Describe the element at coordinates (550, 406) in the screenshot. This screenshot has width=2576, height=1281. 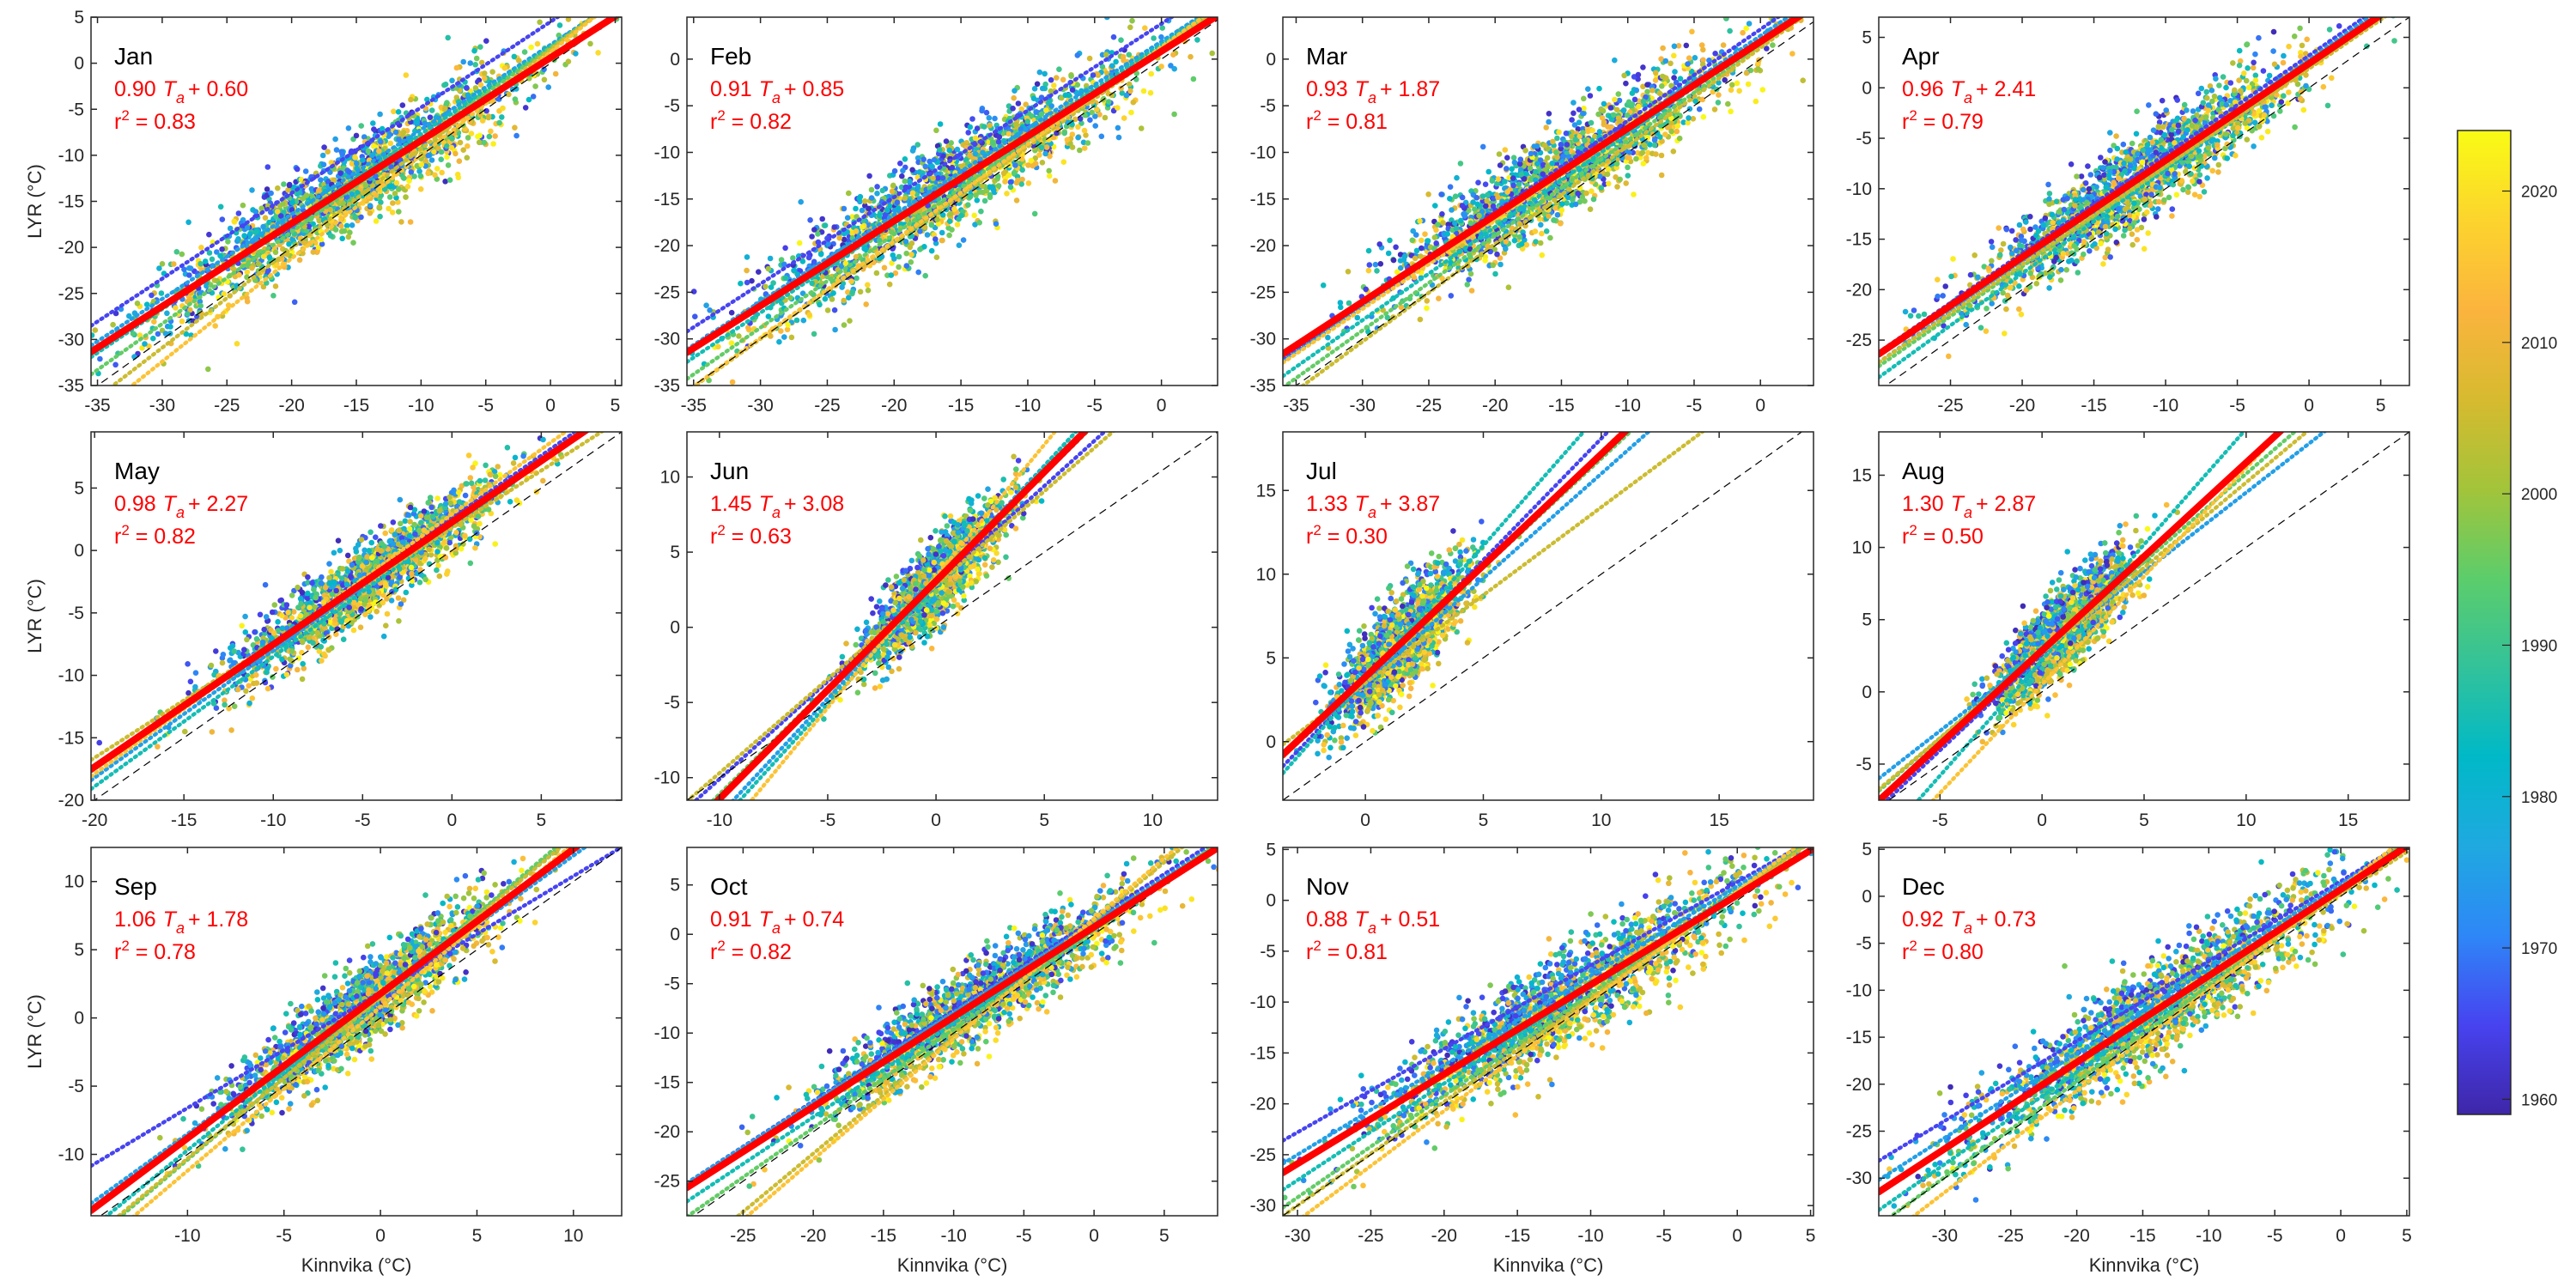
I see `x-tick-label: 0` at that location.